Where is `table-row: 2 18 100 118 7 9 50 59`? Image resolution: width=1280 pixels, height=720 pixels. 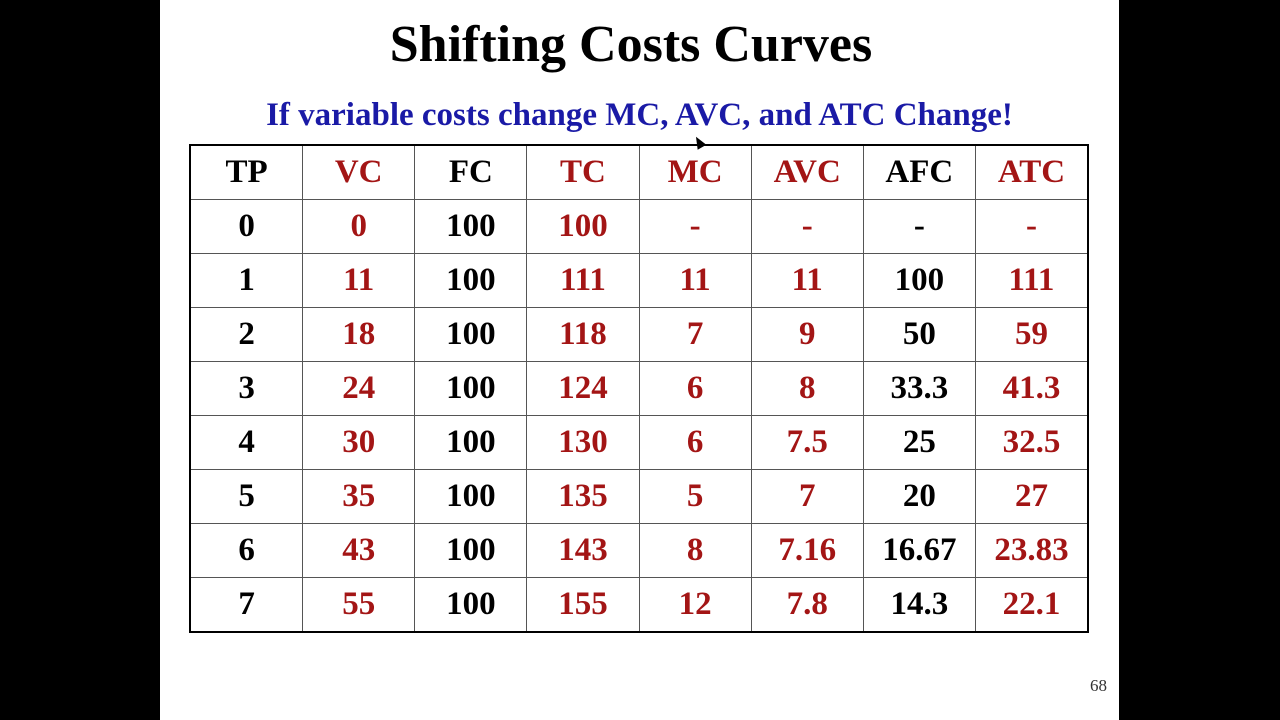 table-row: 2 18 100 118 7 9 50 59 is located at coordinates (639, 334).